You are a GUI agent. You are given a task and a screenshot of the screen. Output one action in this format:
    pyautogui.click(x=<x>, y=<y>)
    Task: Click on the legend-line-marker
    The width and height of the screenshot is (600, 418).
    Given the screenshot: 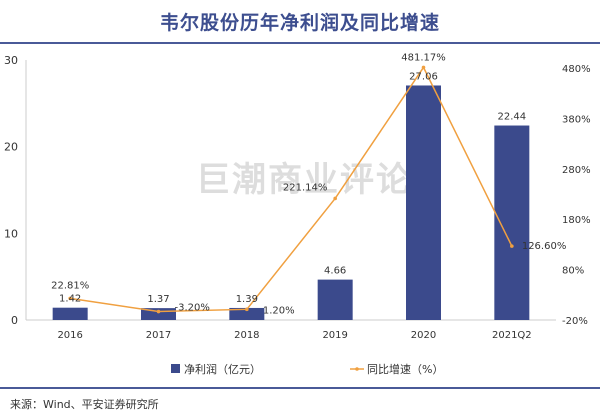 What is the action you would take?
    pyautogui.click(x=357, y=369)
    